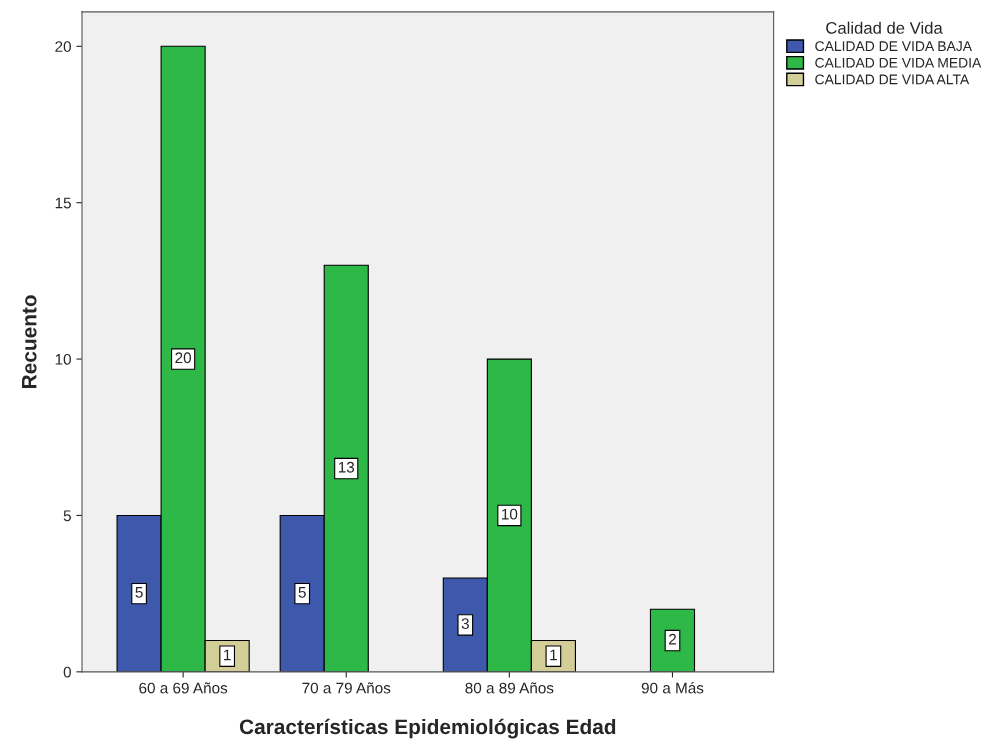 The width and height of the screenshot is (1006, 744). What do you see at coordinates (465, 624) in the screenshot?
I see `data-label: 3` at bounding box center [465, 624].